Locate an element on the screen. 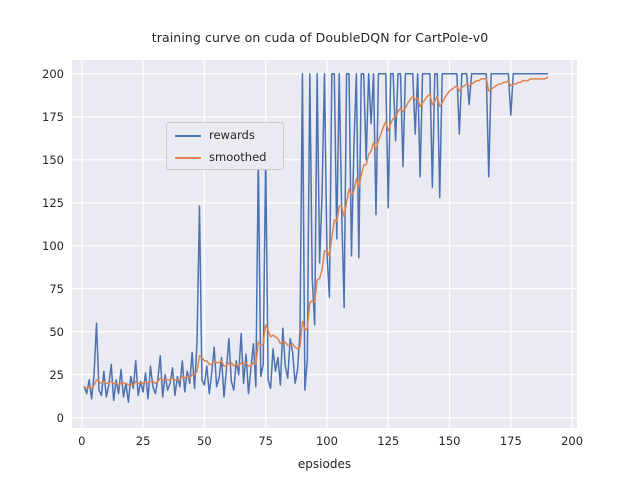  legend-item-rewards: rewards is located at coordinates (226, 136).